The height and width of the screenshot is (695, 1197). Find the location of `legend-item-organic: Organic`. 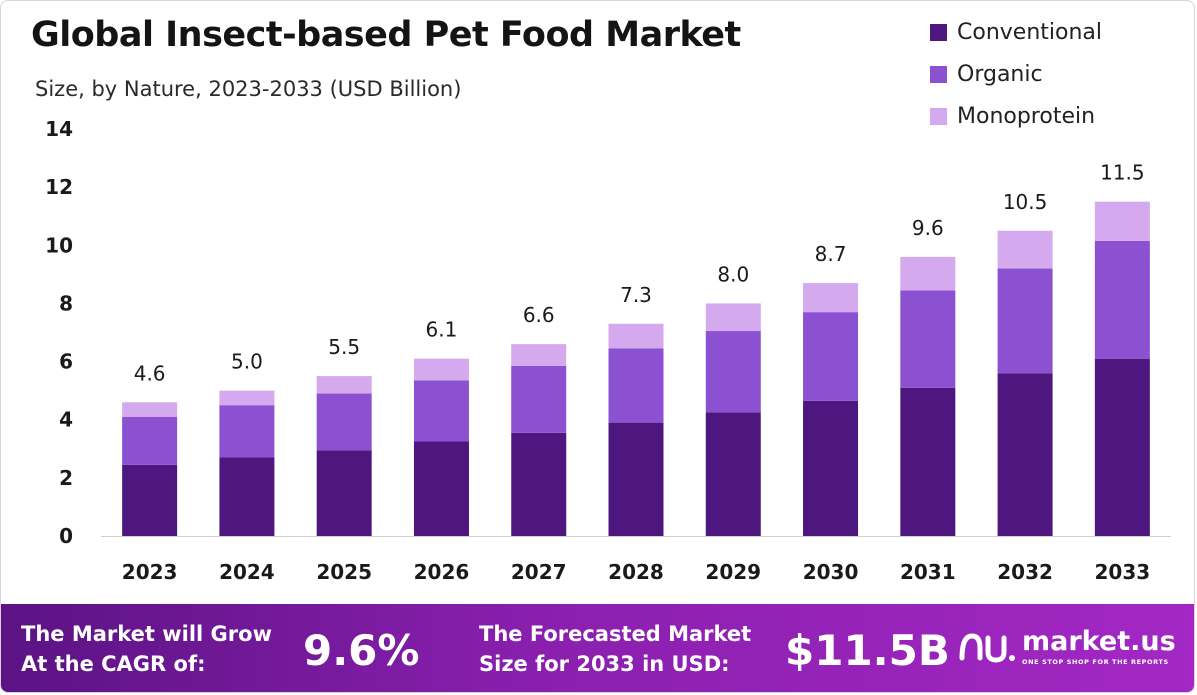

legend-item-organic: Organic is located at coordinates (1016, 74).